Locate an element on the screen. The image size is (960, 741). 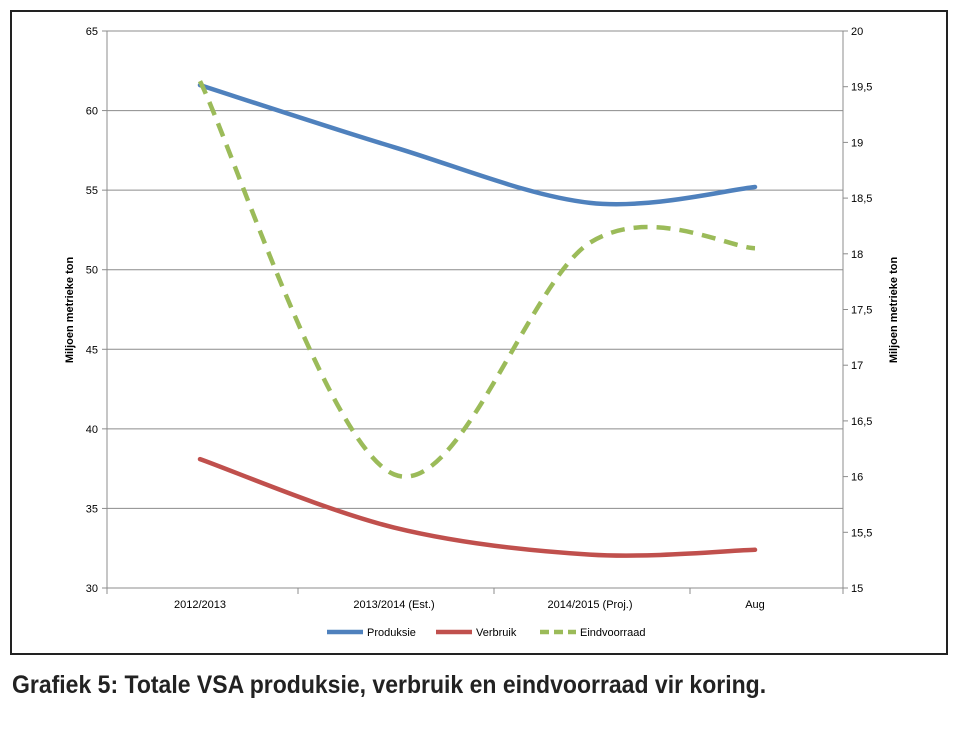
legend: Produksie Verbruik Eindvoorraad is located at coordinates (486, 633).